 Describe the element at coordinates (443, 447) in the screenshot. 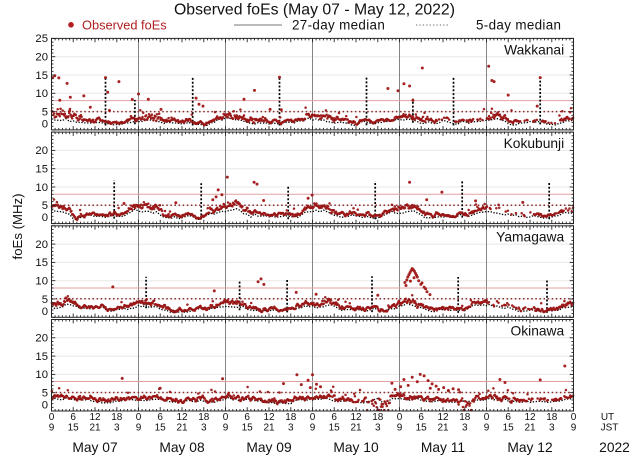

I see `svg-text: May 11` at that location.